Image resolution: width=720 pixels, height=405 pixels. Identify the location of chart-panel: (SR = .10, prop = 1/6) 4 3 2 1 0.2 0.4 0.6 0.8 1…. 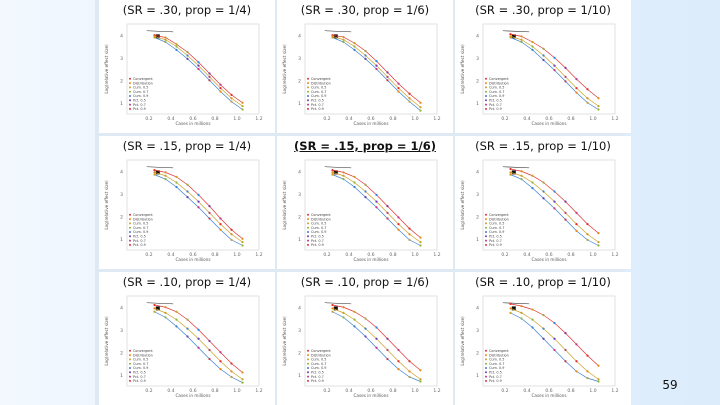
(365, 338).